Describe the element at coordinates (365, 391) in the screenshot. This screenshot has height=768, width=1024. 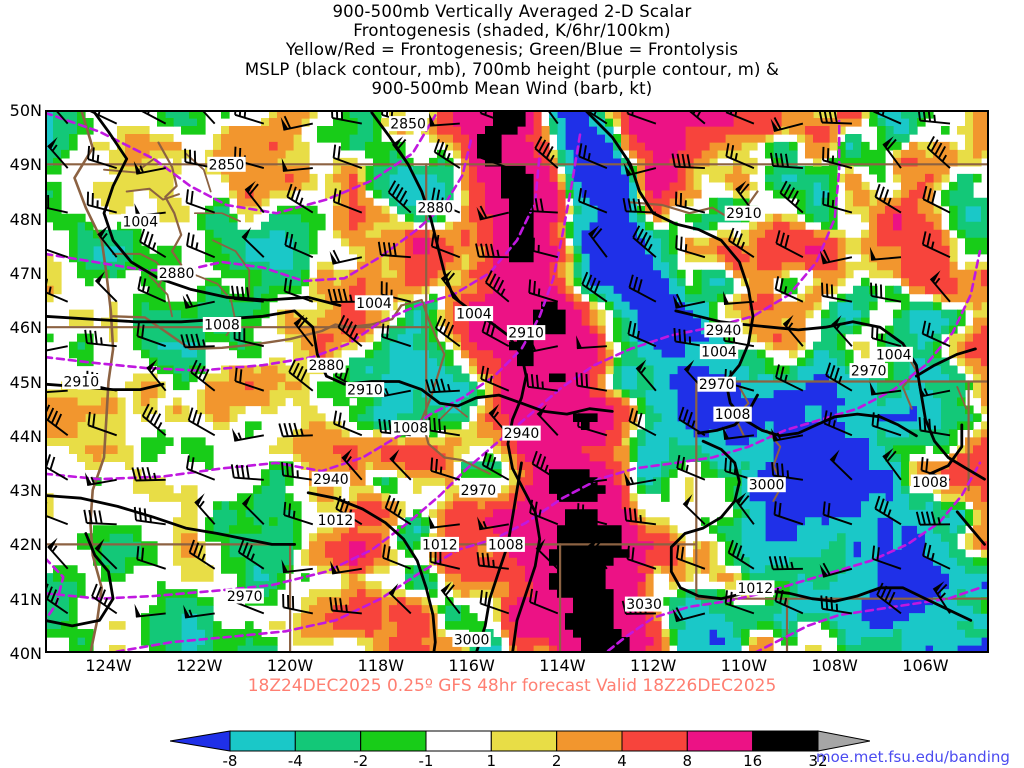
I see `svg-text: 2910` at that location.